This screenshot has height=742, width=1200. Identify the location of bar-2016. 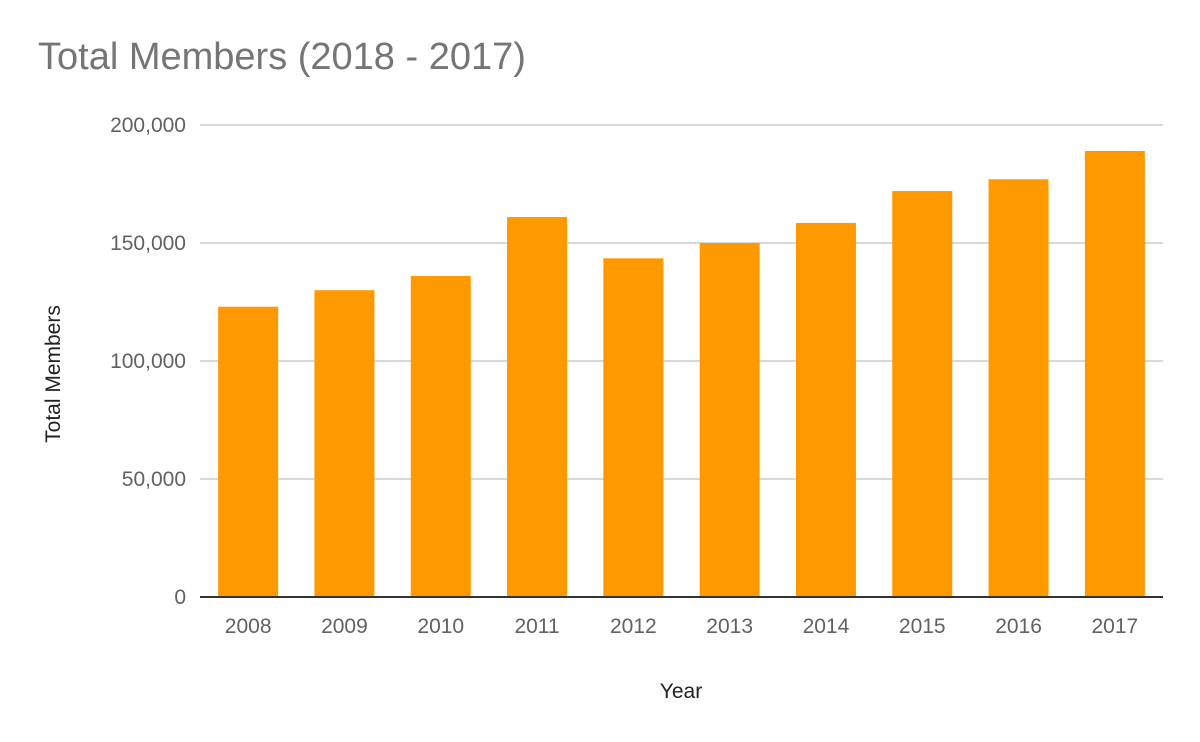
(1018, 388).